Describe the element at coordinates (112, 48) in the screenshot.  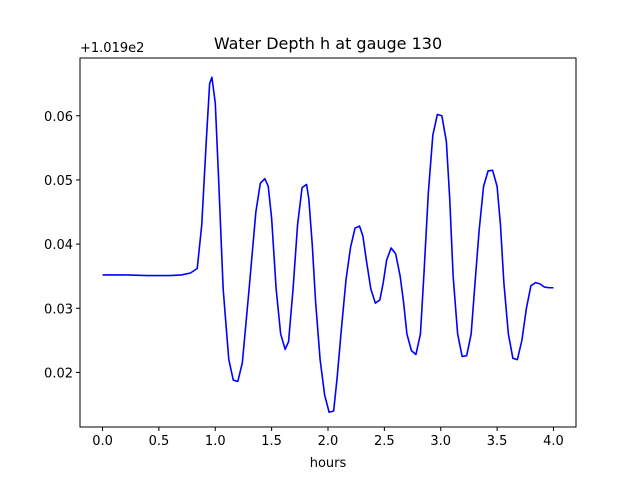
I see `y-axis-offset-label: +1.019e2` at that location.